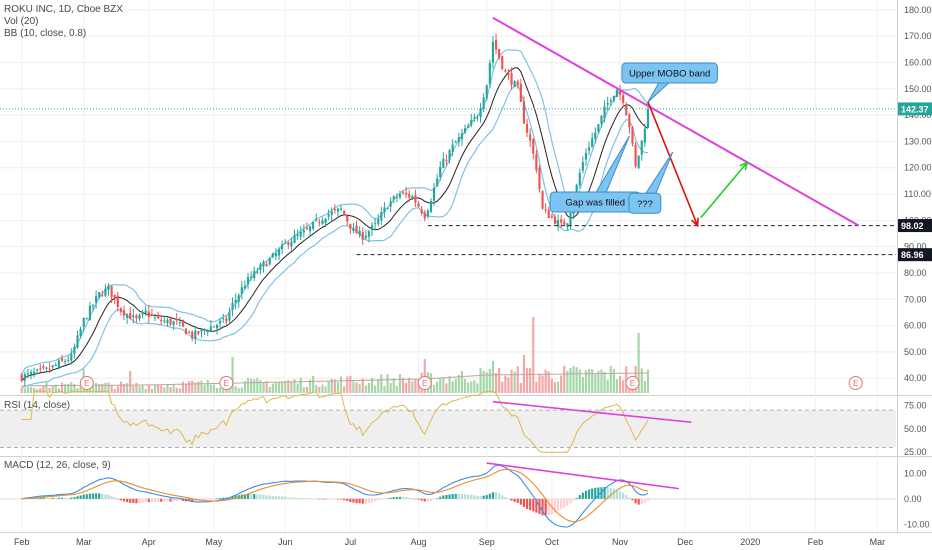 The image size is (932, 550). What do you see at coordinates (658, 92) in the screenshot?
I see `annotation-pointer` at bounding box center [658, 92].